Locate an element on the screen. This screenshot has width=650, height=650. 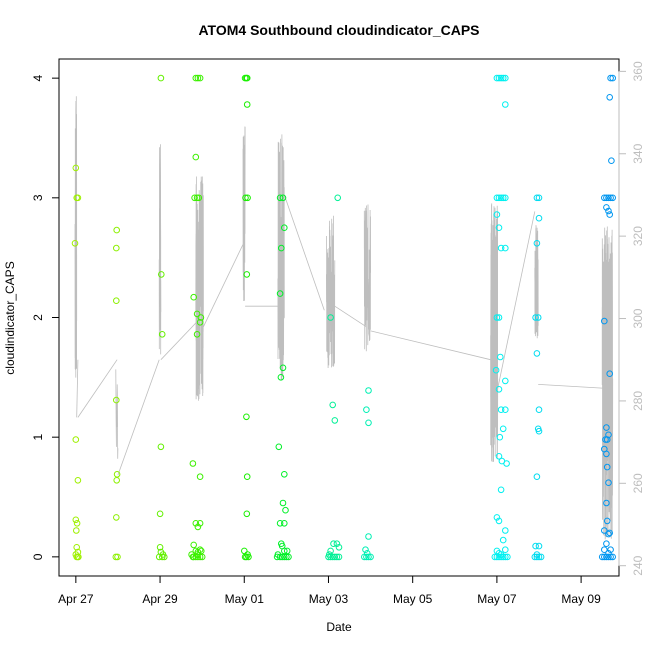
y2-tick-label: 320 is located at coordinates (638, 236).